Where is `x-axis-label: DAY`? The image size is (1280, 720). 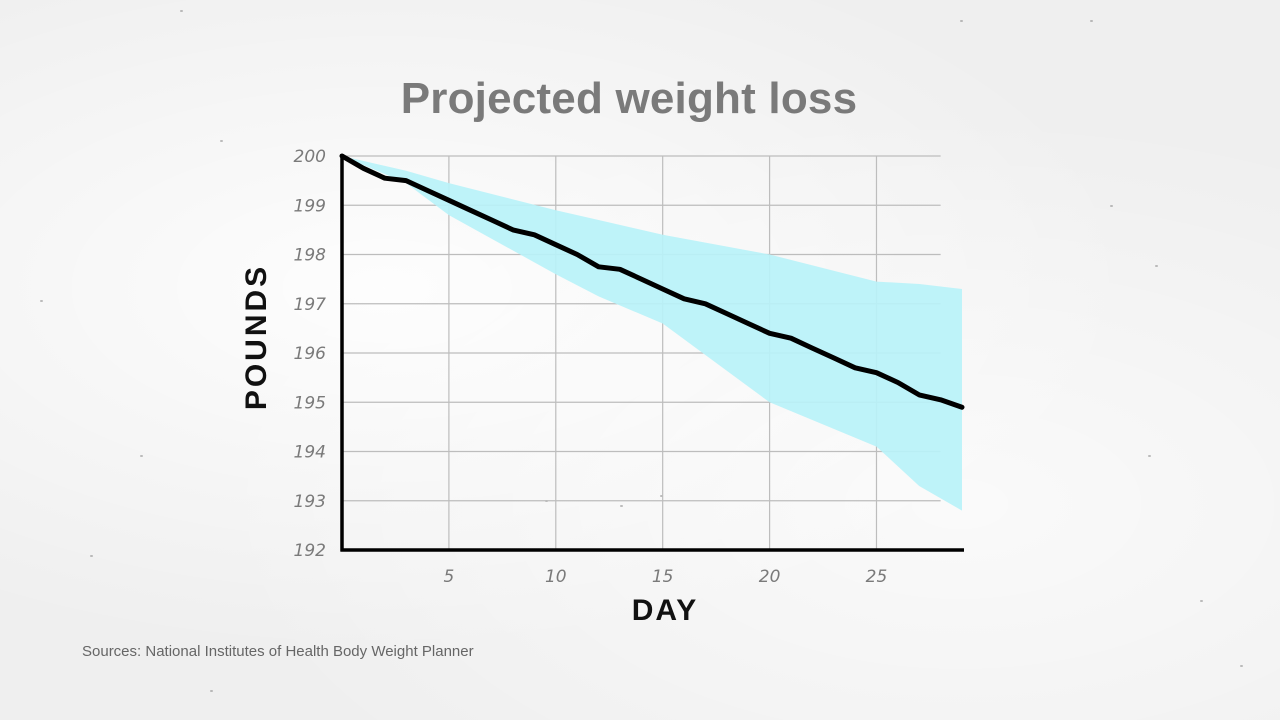
x-axis-label: DAY is located at coordinates (665, 610).